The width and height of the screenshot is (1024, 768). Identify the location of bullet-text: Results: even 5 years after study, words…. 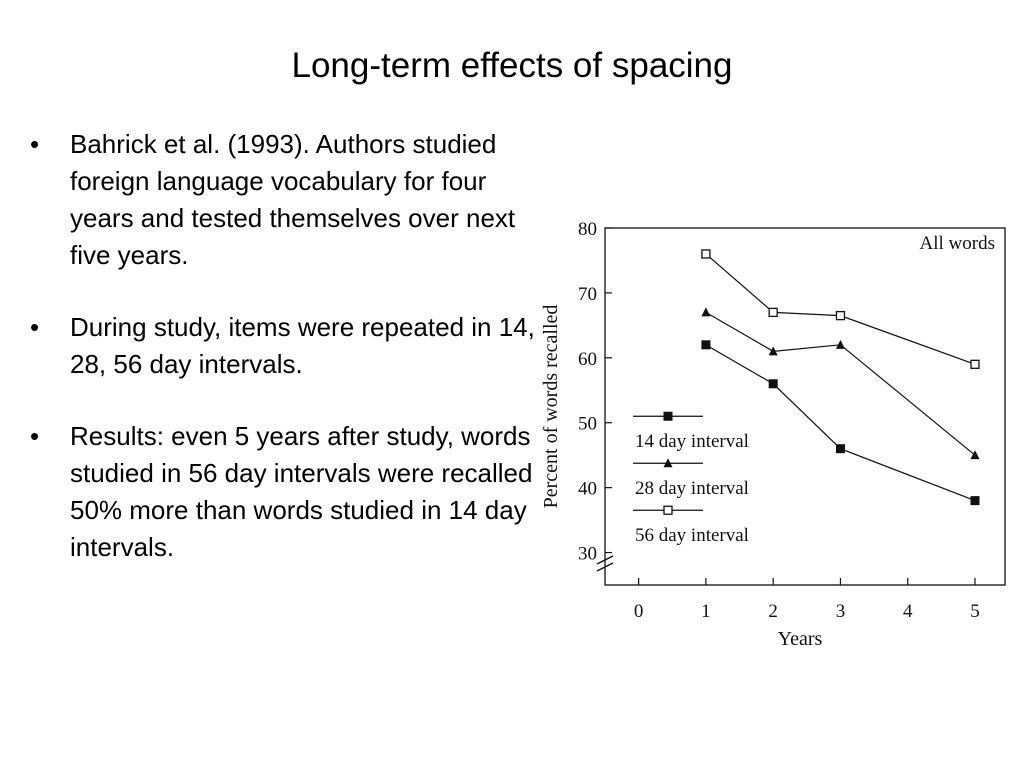
(301, 491).